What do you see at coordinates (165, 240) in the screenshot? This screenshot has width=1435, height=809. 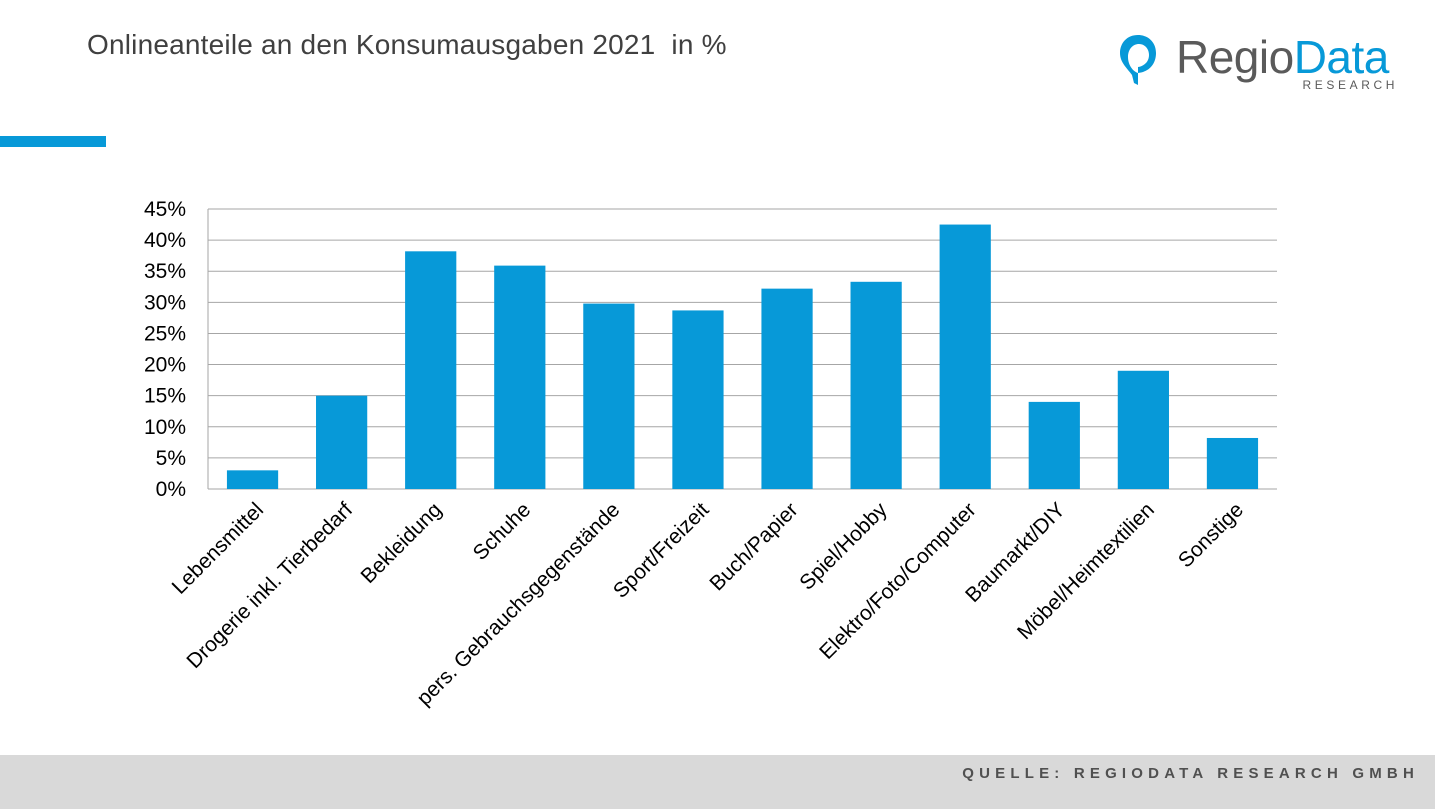 I see `y-tick-label: 40%` at bounding box center [165, 240].